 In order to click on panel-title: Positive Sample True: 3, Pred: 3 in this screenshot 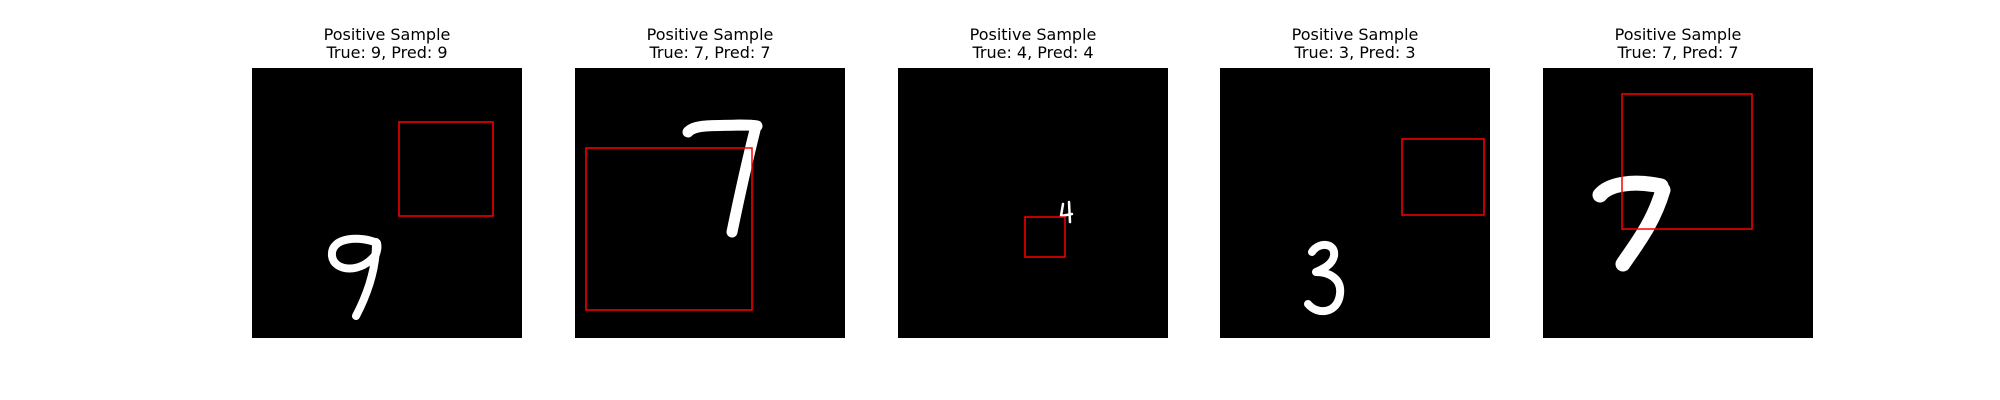, I will do `click(1355, 44)`.